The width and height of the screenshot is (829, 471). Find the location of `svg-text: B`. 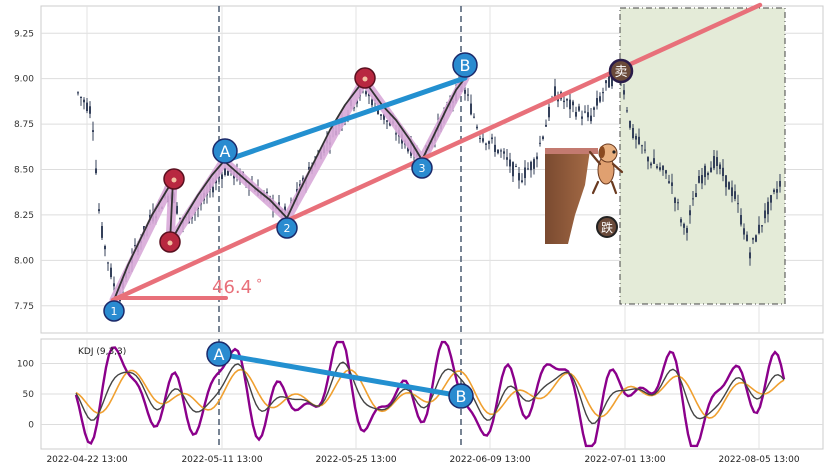

svg-text: B is located at coordinates (461, 396).